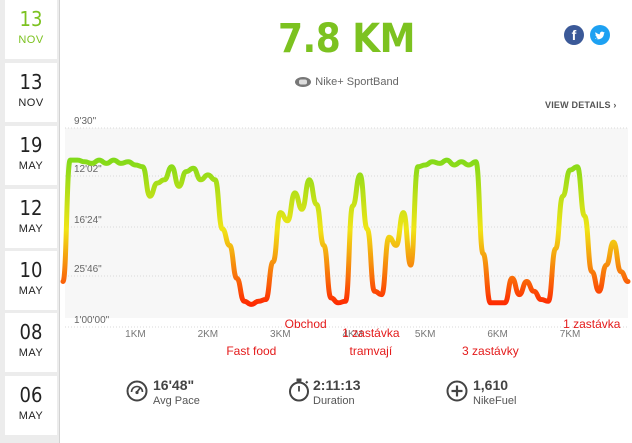  Describe the element at coordinates (334, 401) in the screenshot. I see `duration-label: Duration` at that location.